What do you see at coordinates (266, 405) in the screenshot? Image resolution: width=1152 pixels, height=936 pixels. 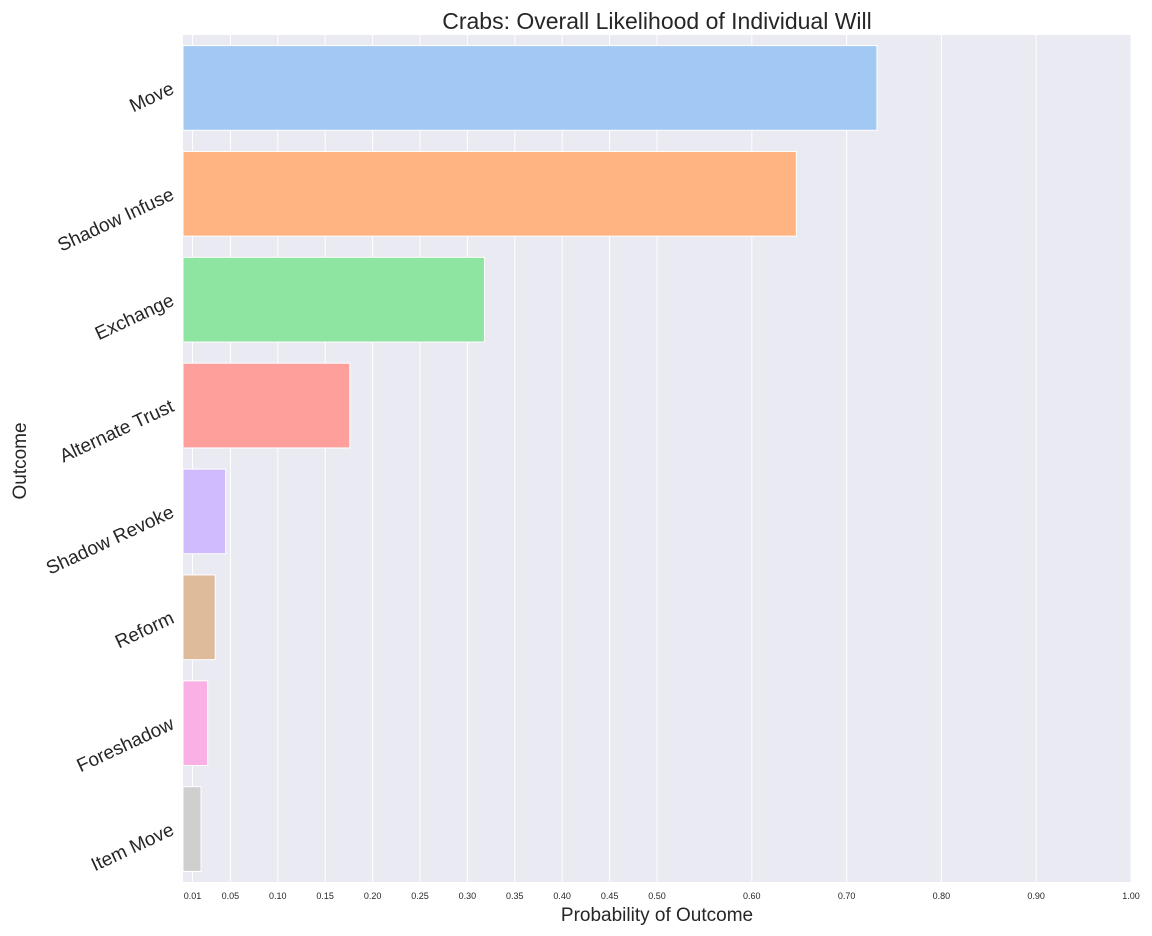 I see `bar-alternate-trust` at bounding box center [266, 405].